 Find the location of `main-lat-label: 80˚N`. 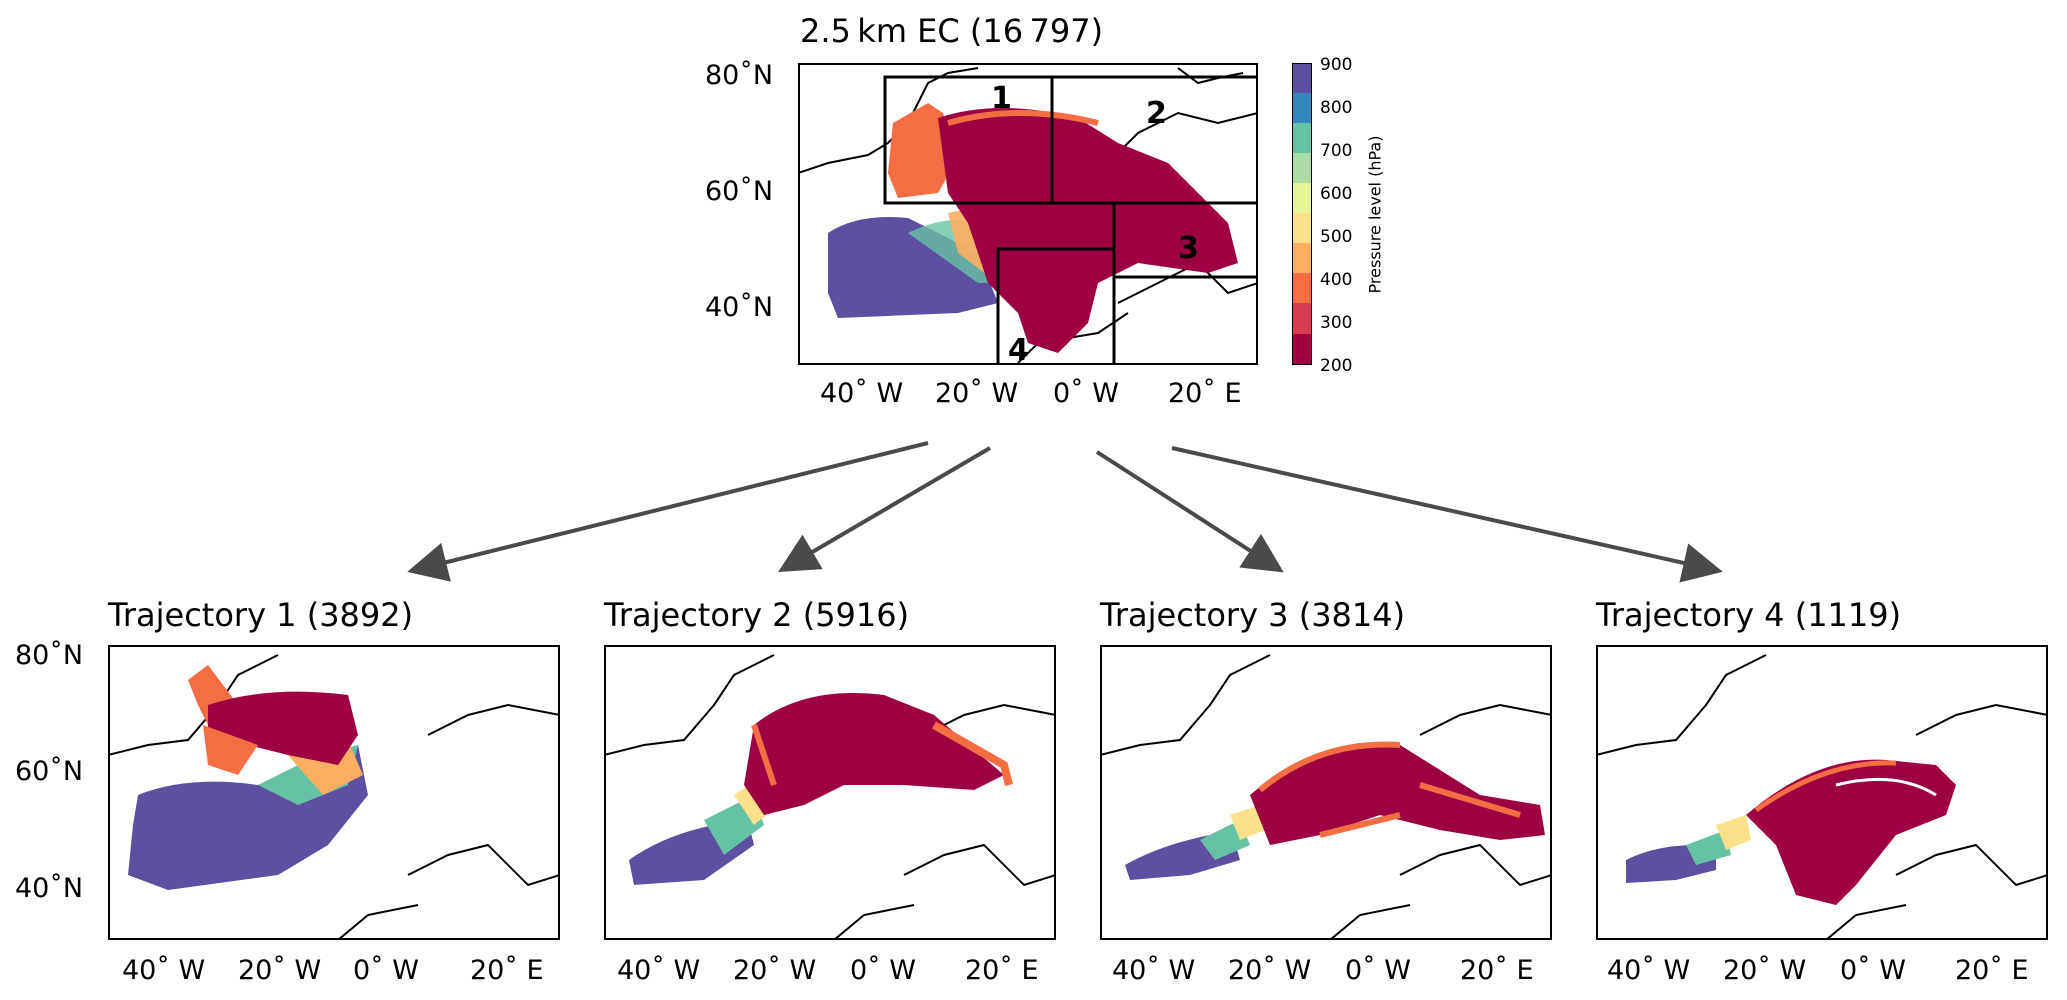

main-lat-label: 80˚N is located at coordinates (739, 75).